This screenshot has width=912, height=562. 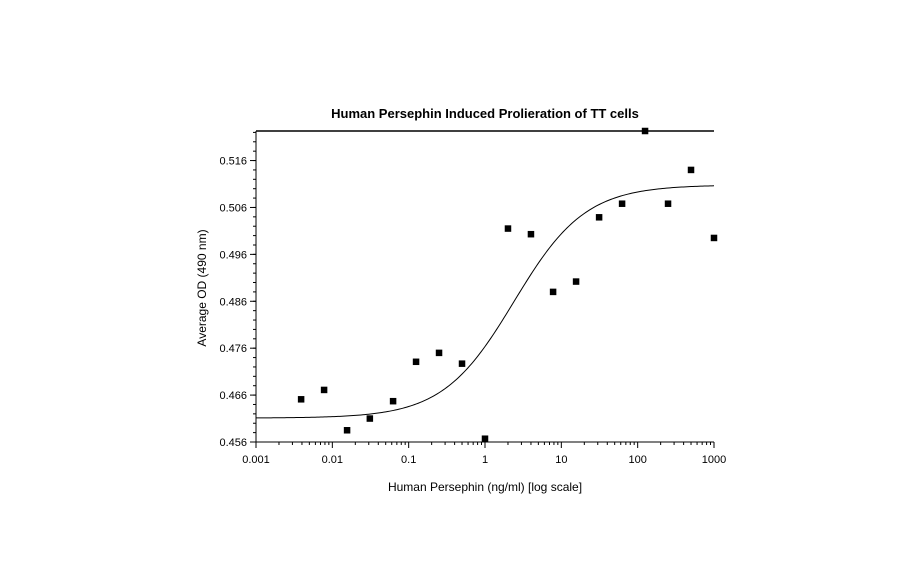 What do you see at coordinates (332, 460) in the screenshot?
I see `x-tick-label: 0.01` at bounding box center [332, 460].